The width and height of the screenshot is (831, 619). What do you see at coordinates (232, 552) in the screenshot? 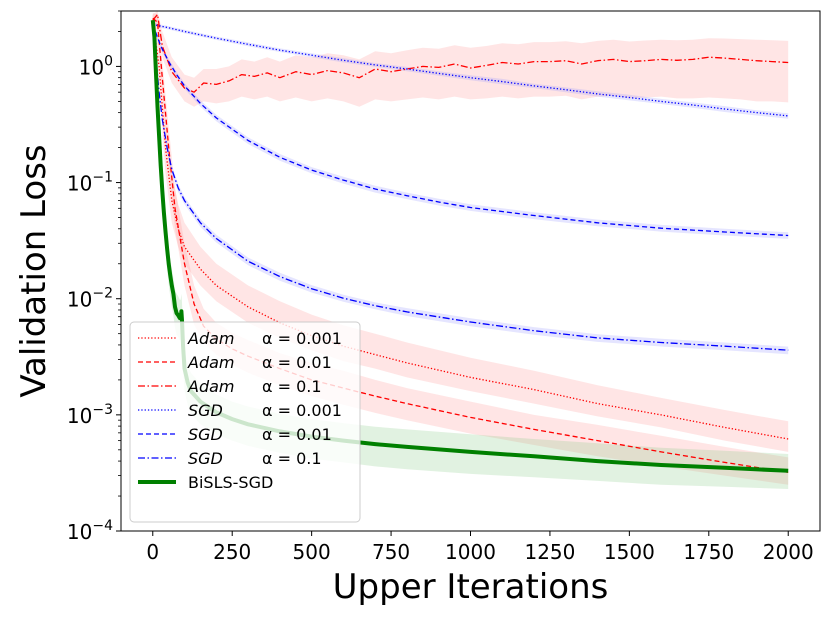
I see `x-tick-label: 250` at bounding box center [232, 552].